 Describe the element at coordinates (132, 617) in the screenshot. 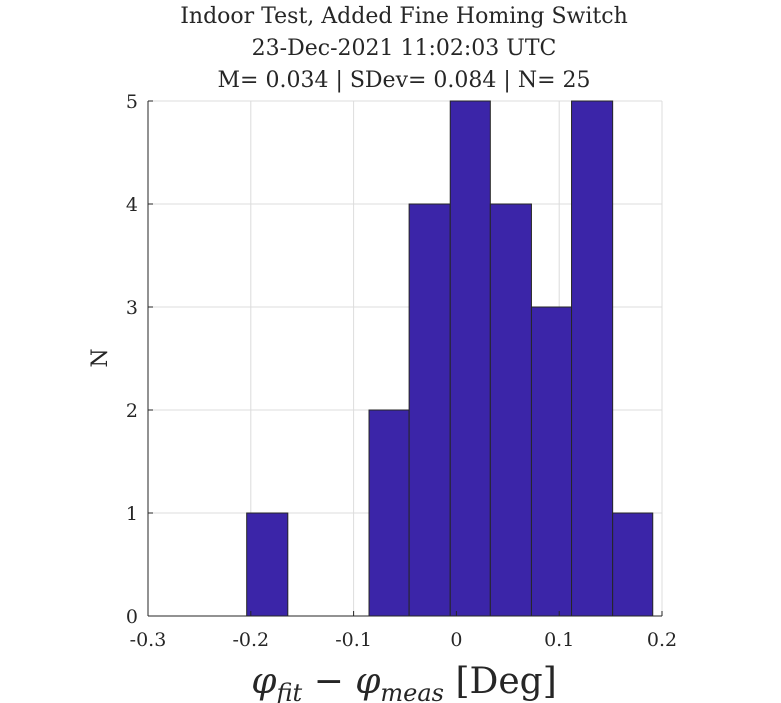

I see `y-tick-label: 0` at that location.